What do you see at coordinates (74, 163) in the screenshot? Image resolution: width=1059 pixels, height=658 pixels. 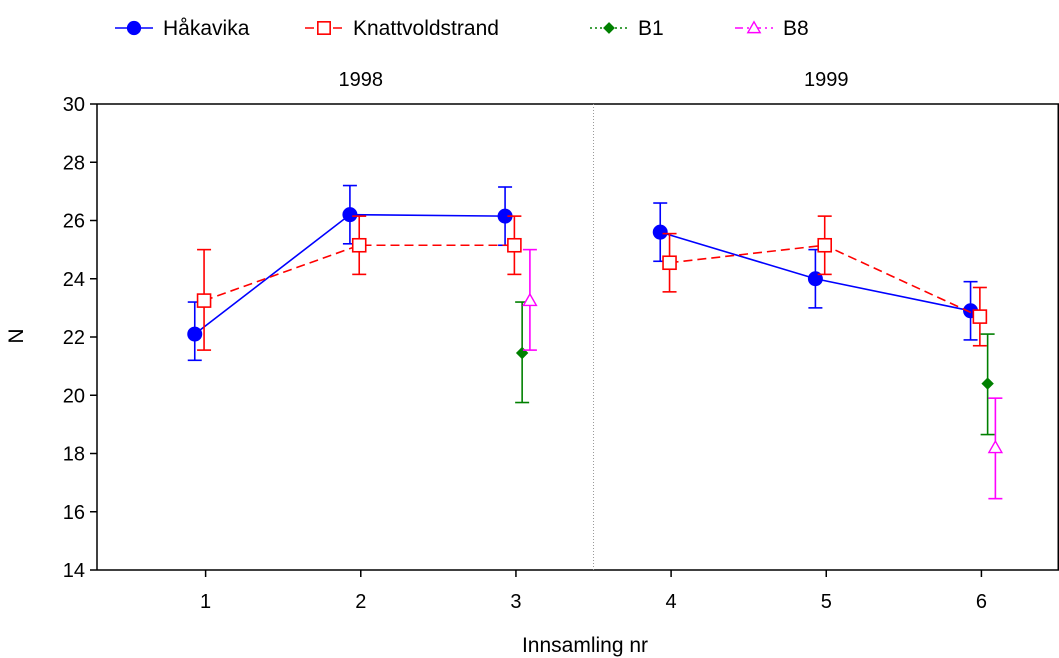 I see `y-tick-label: 28` at bounding box center [74, 163].